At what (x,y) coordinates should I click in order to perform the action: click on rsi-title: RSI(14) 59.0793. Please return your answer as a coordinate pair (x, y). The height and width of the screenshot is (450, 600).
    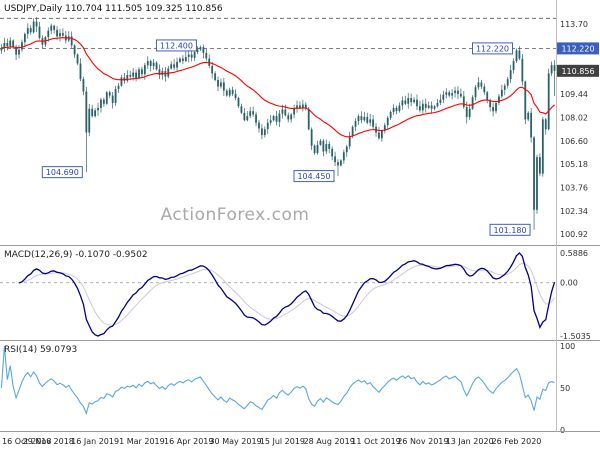
    Looking at the image, I should click on (40, 350).